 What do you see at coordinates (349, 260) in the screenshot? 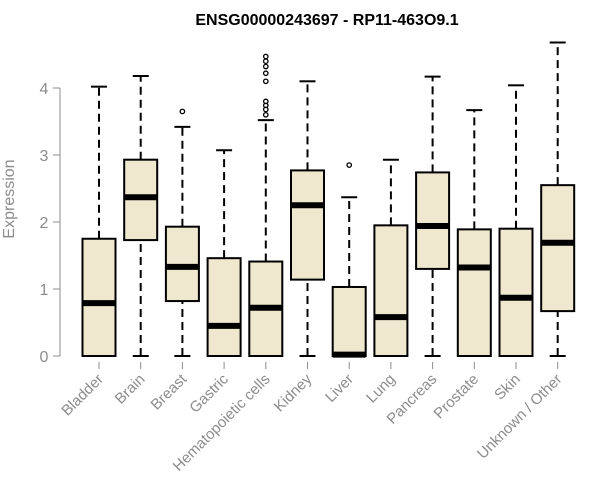
I see `box-liver` at bounding box center [349, 260].